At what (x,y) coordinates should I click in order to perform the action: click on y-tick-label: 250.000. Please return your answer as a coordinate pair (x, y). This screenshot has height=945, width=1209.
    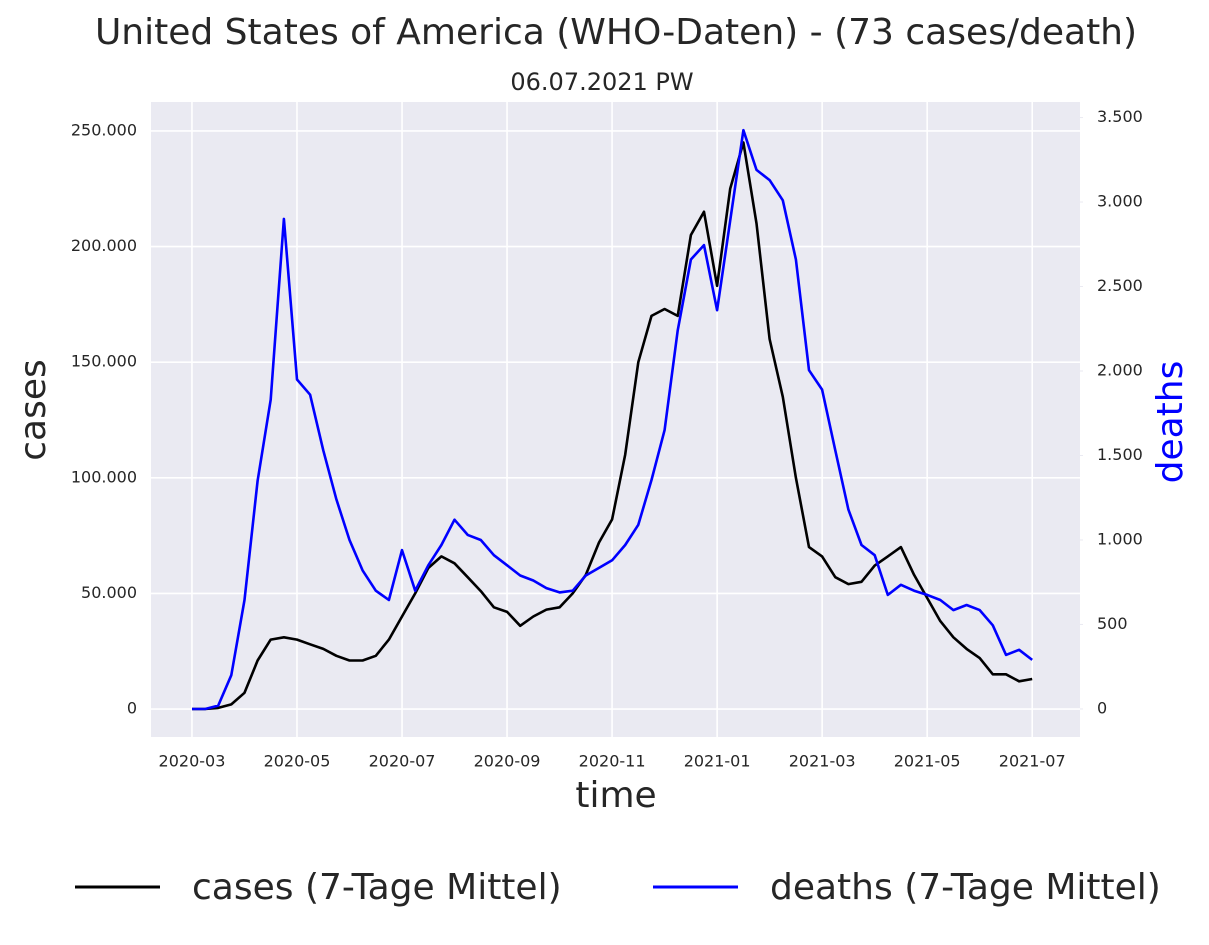
    Looking at the image, I should click on (104, 129).